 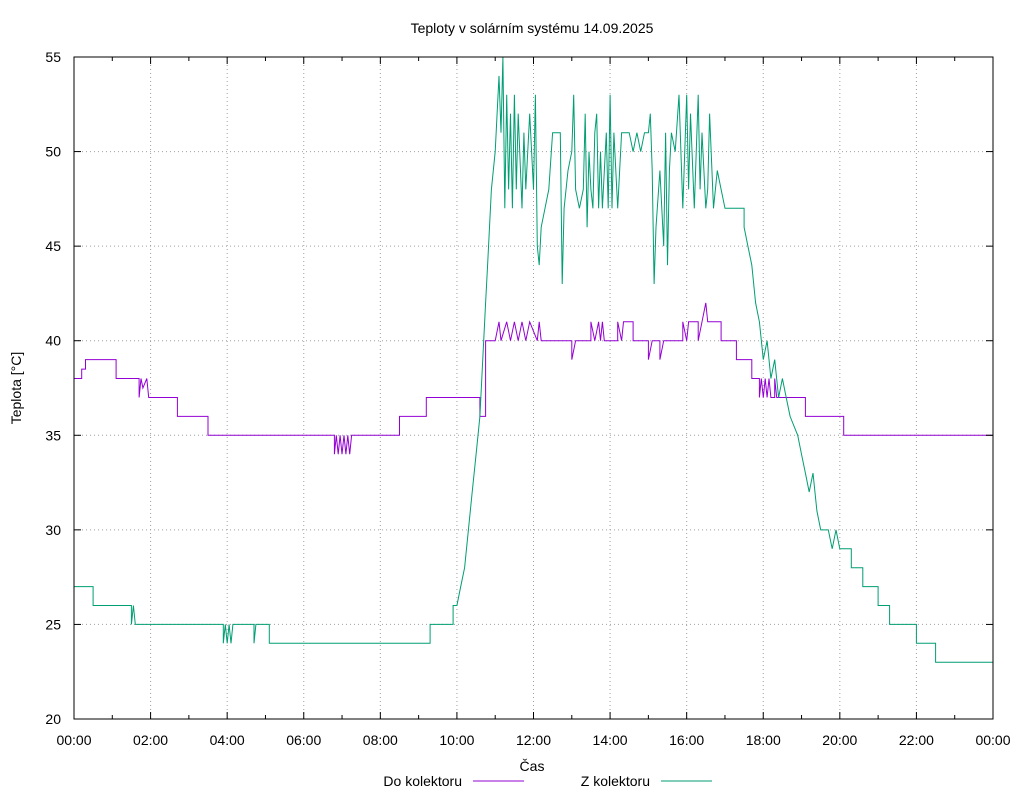 What do you see at coordinates (532, 766) in the screenshot?
I see `x-axis-label: Čas` at bounding box center [532, 766].